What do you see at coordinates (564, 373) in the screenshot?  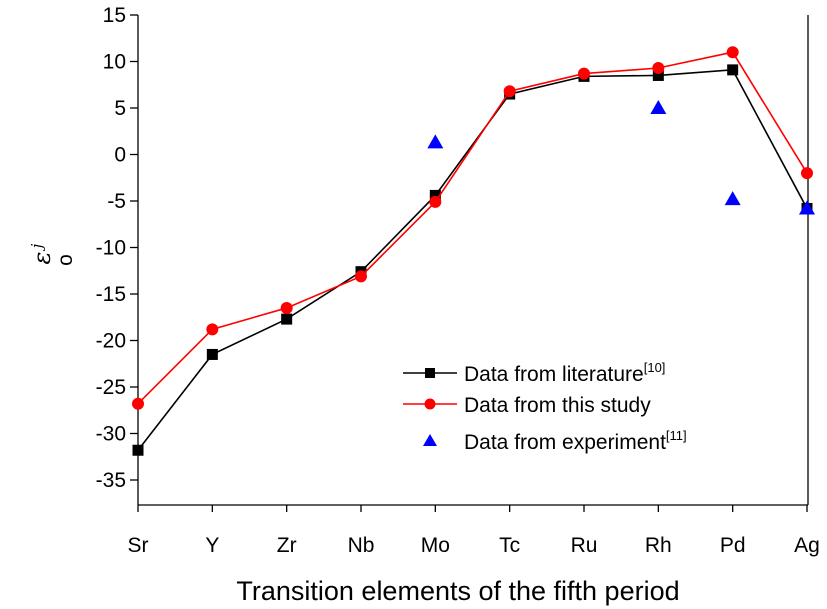 I see `legend-label-literature: Data from literature[10]` at bounding box center [564, 373].